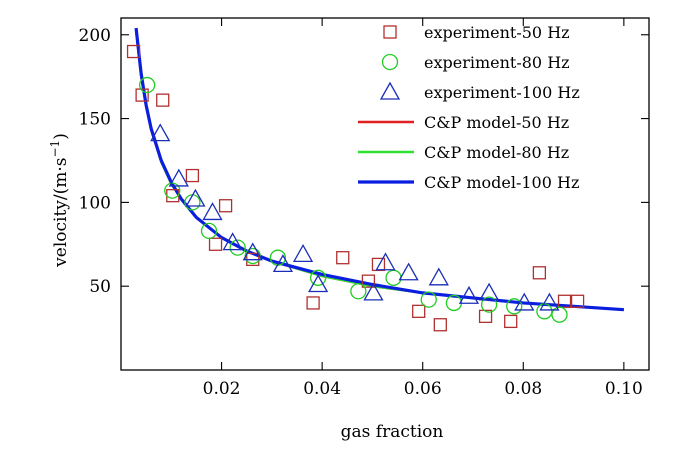  Describe the element at coordinates (496, 152) in the screenshot. I see `legend-label: C&P model-80 Hz` at that location.